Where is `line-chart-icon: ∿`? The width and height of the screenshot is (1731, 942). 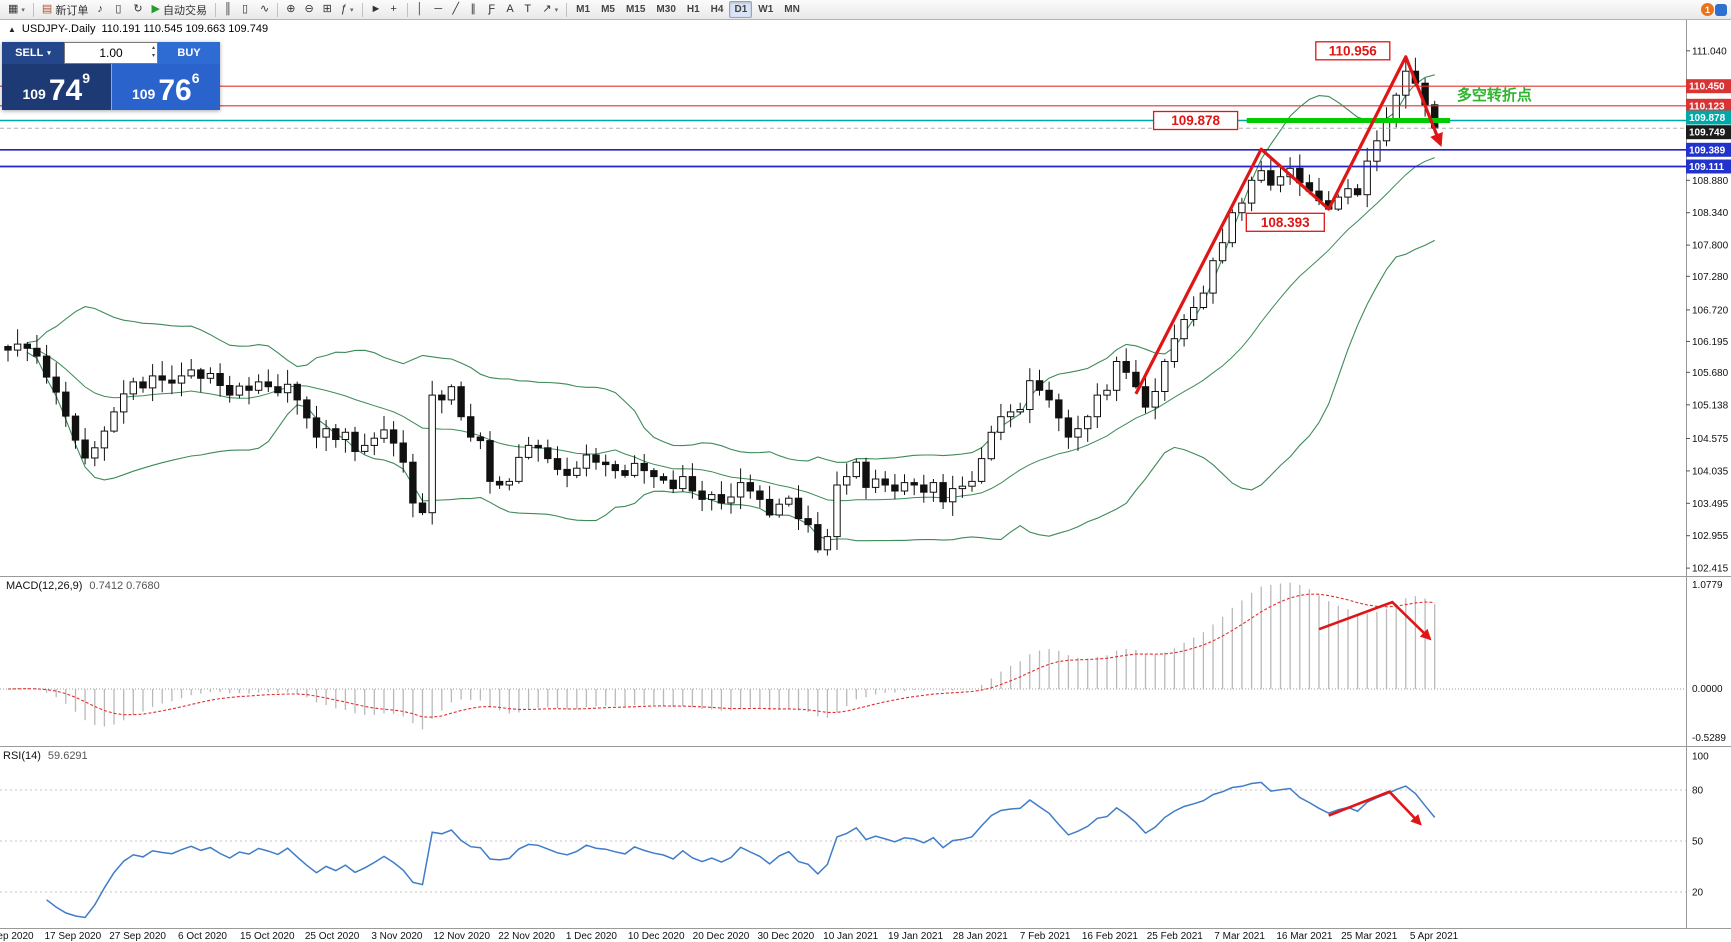
line-chart-icon: ∿ is located at coordinates (264, 9).